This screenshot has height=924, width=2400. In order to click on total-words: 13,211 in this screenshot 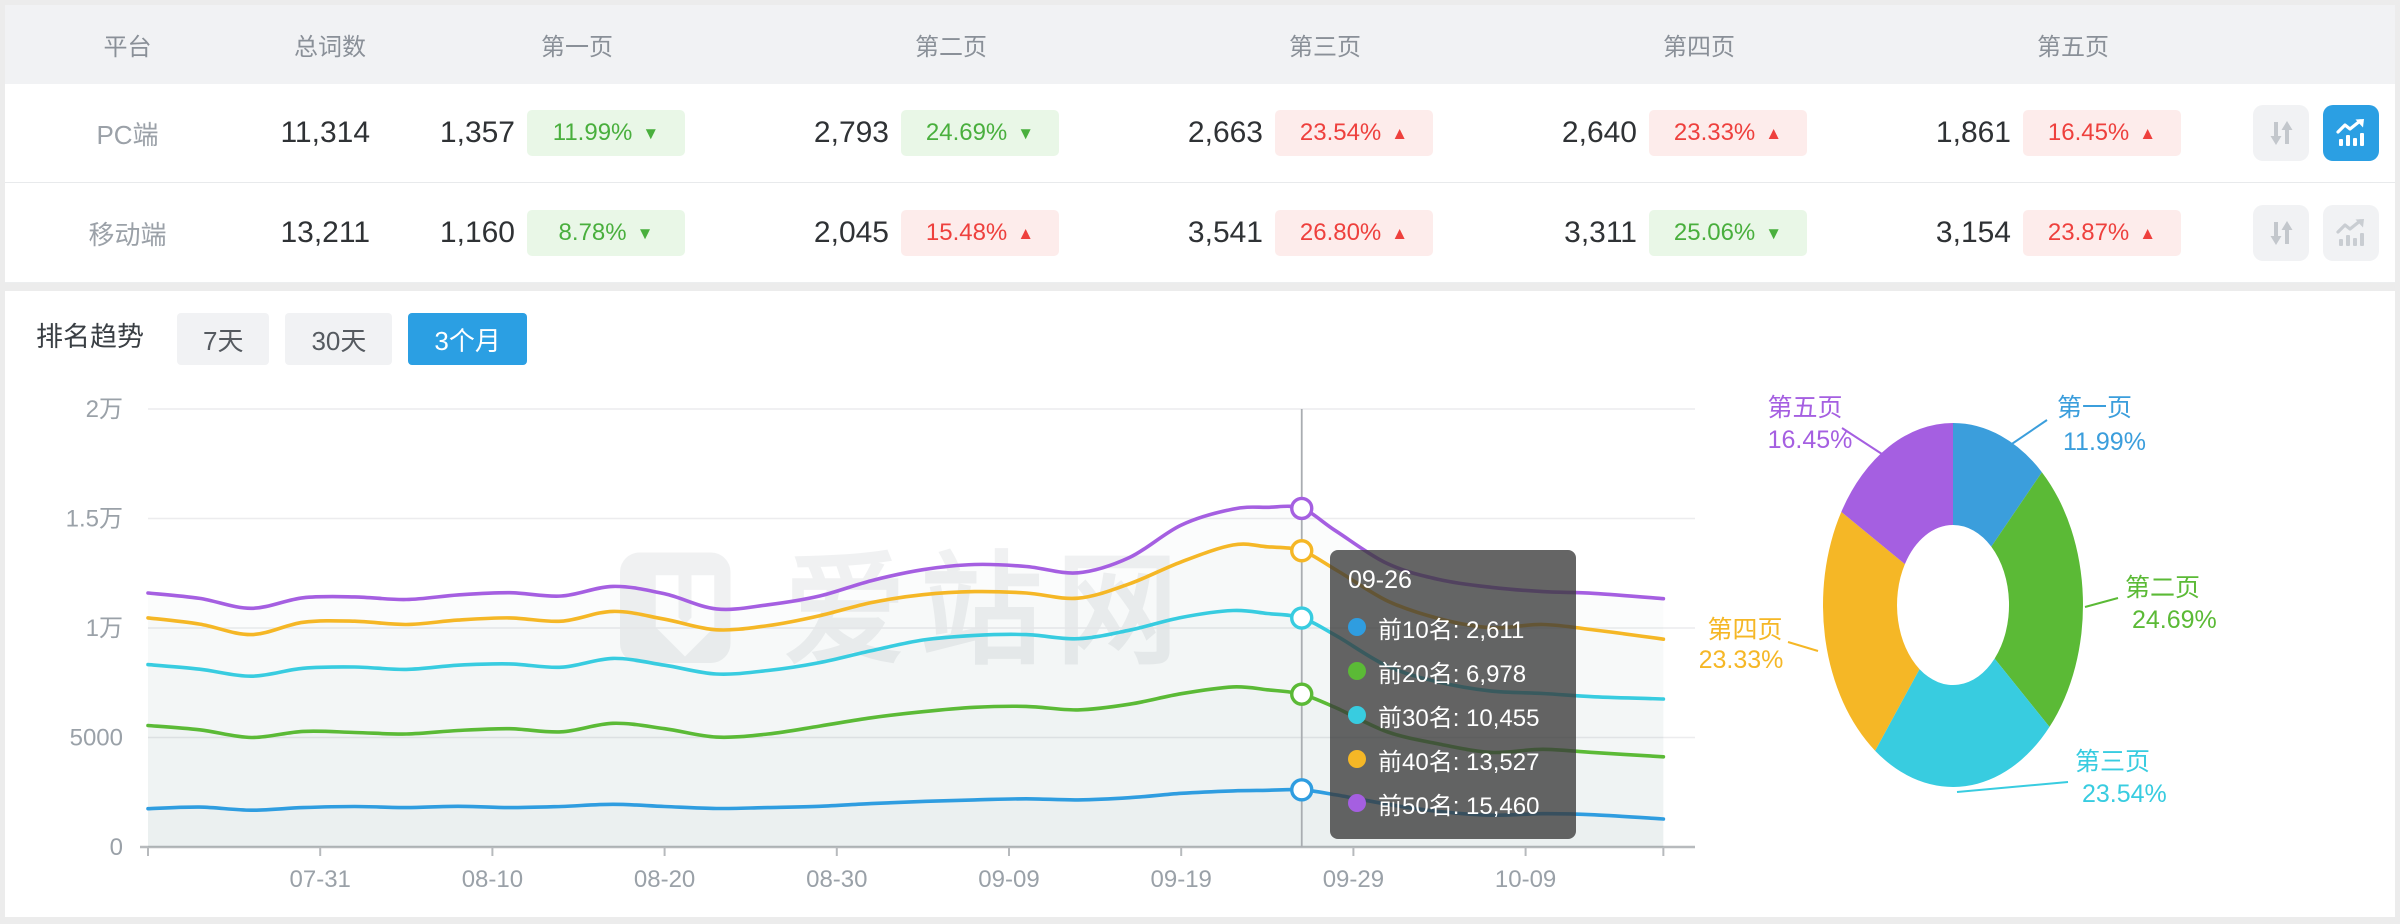, I will do `click(325, 232)`.